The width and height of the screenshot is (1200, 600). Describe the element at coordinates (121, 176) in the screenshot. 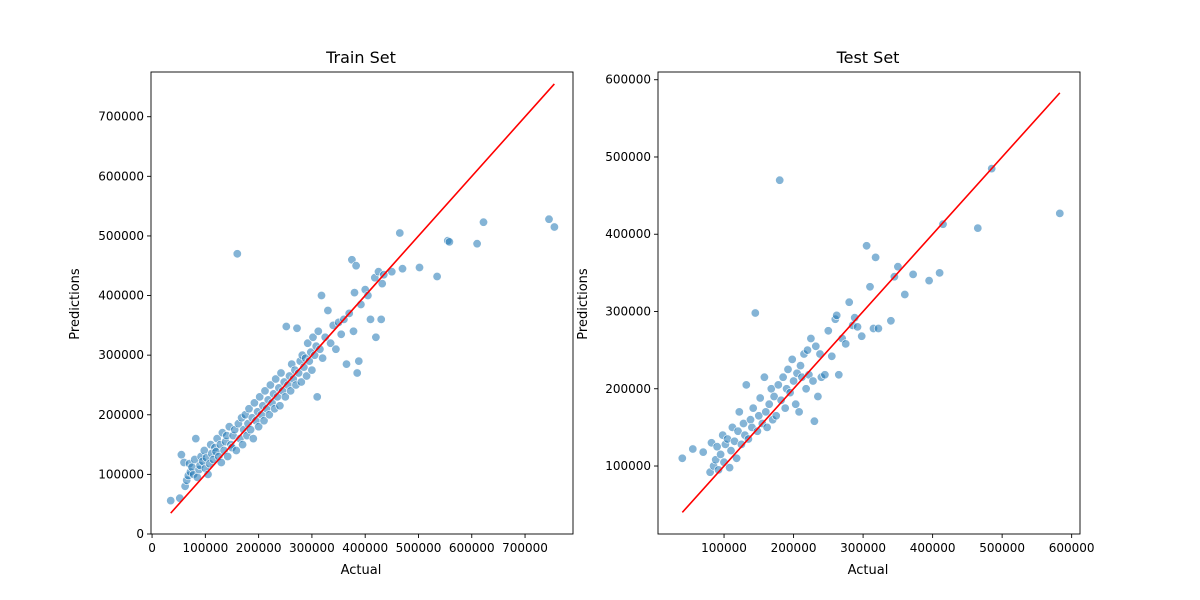

I see `train-y-tick-label: 600000` at that location.